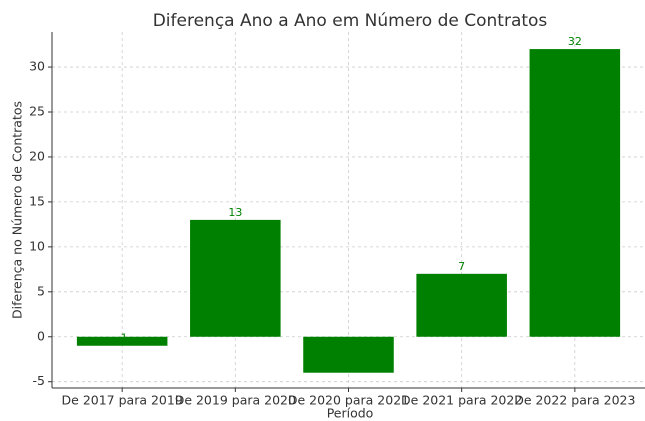  What do you see at coordinates (37, 245) in the screenshot?
I see `y-tick-label: 10` at bounding box center [37, 245].